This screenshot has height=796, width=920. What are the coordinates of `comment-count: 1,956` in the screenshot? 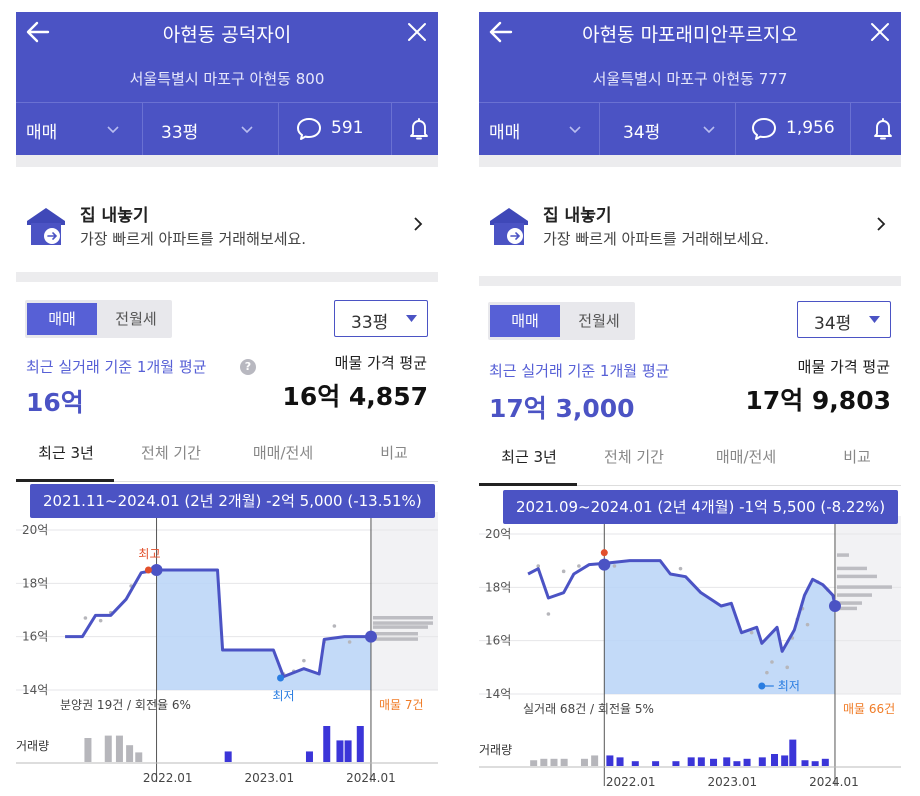 It's located at (810, 128).